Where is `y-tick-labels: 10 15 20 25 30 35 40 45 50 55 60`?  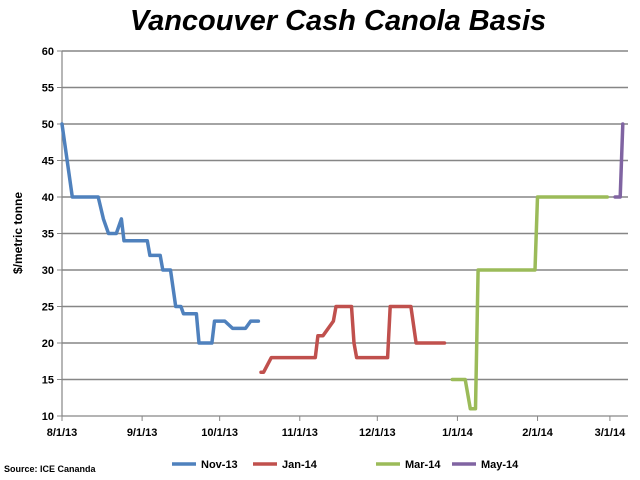
y-tick-labels: 10 15 20 25 30 35 40 45 50 55 60 is located at coordinates (48, 234).